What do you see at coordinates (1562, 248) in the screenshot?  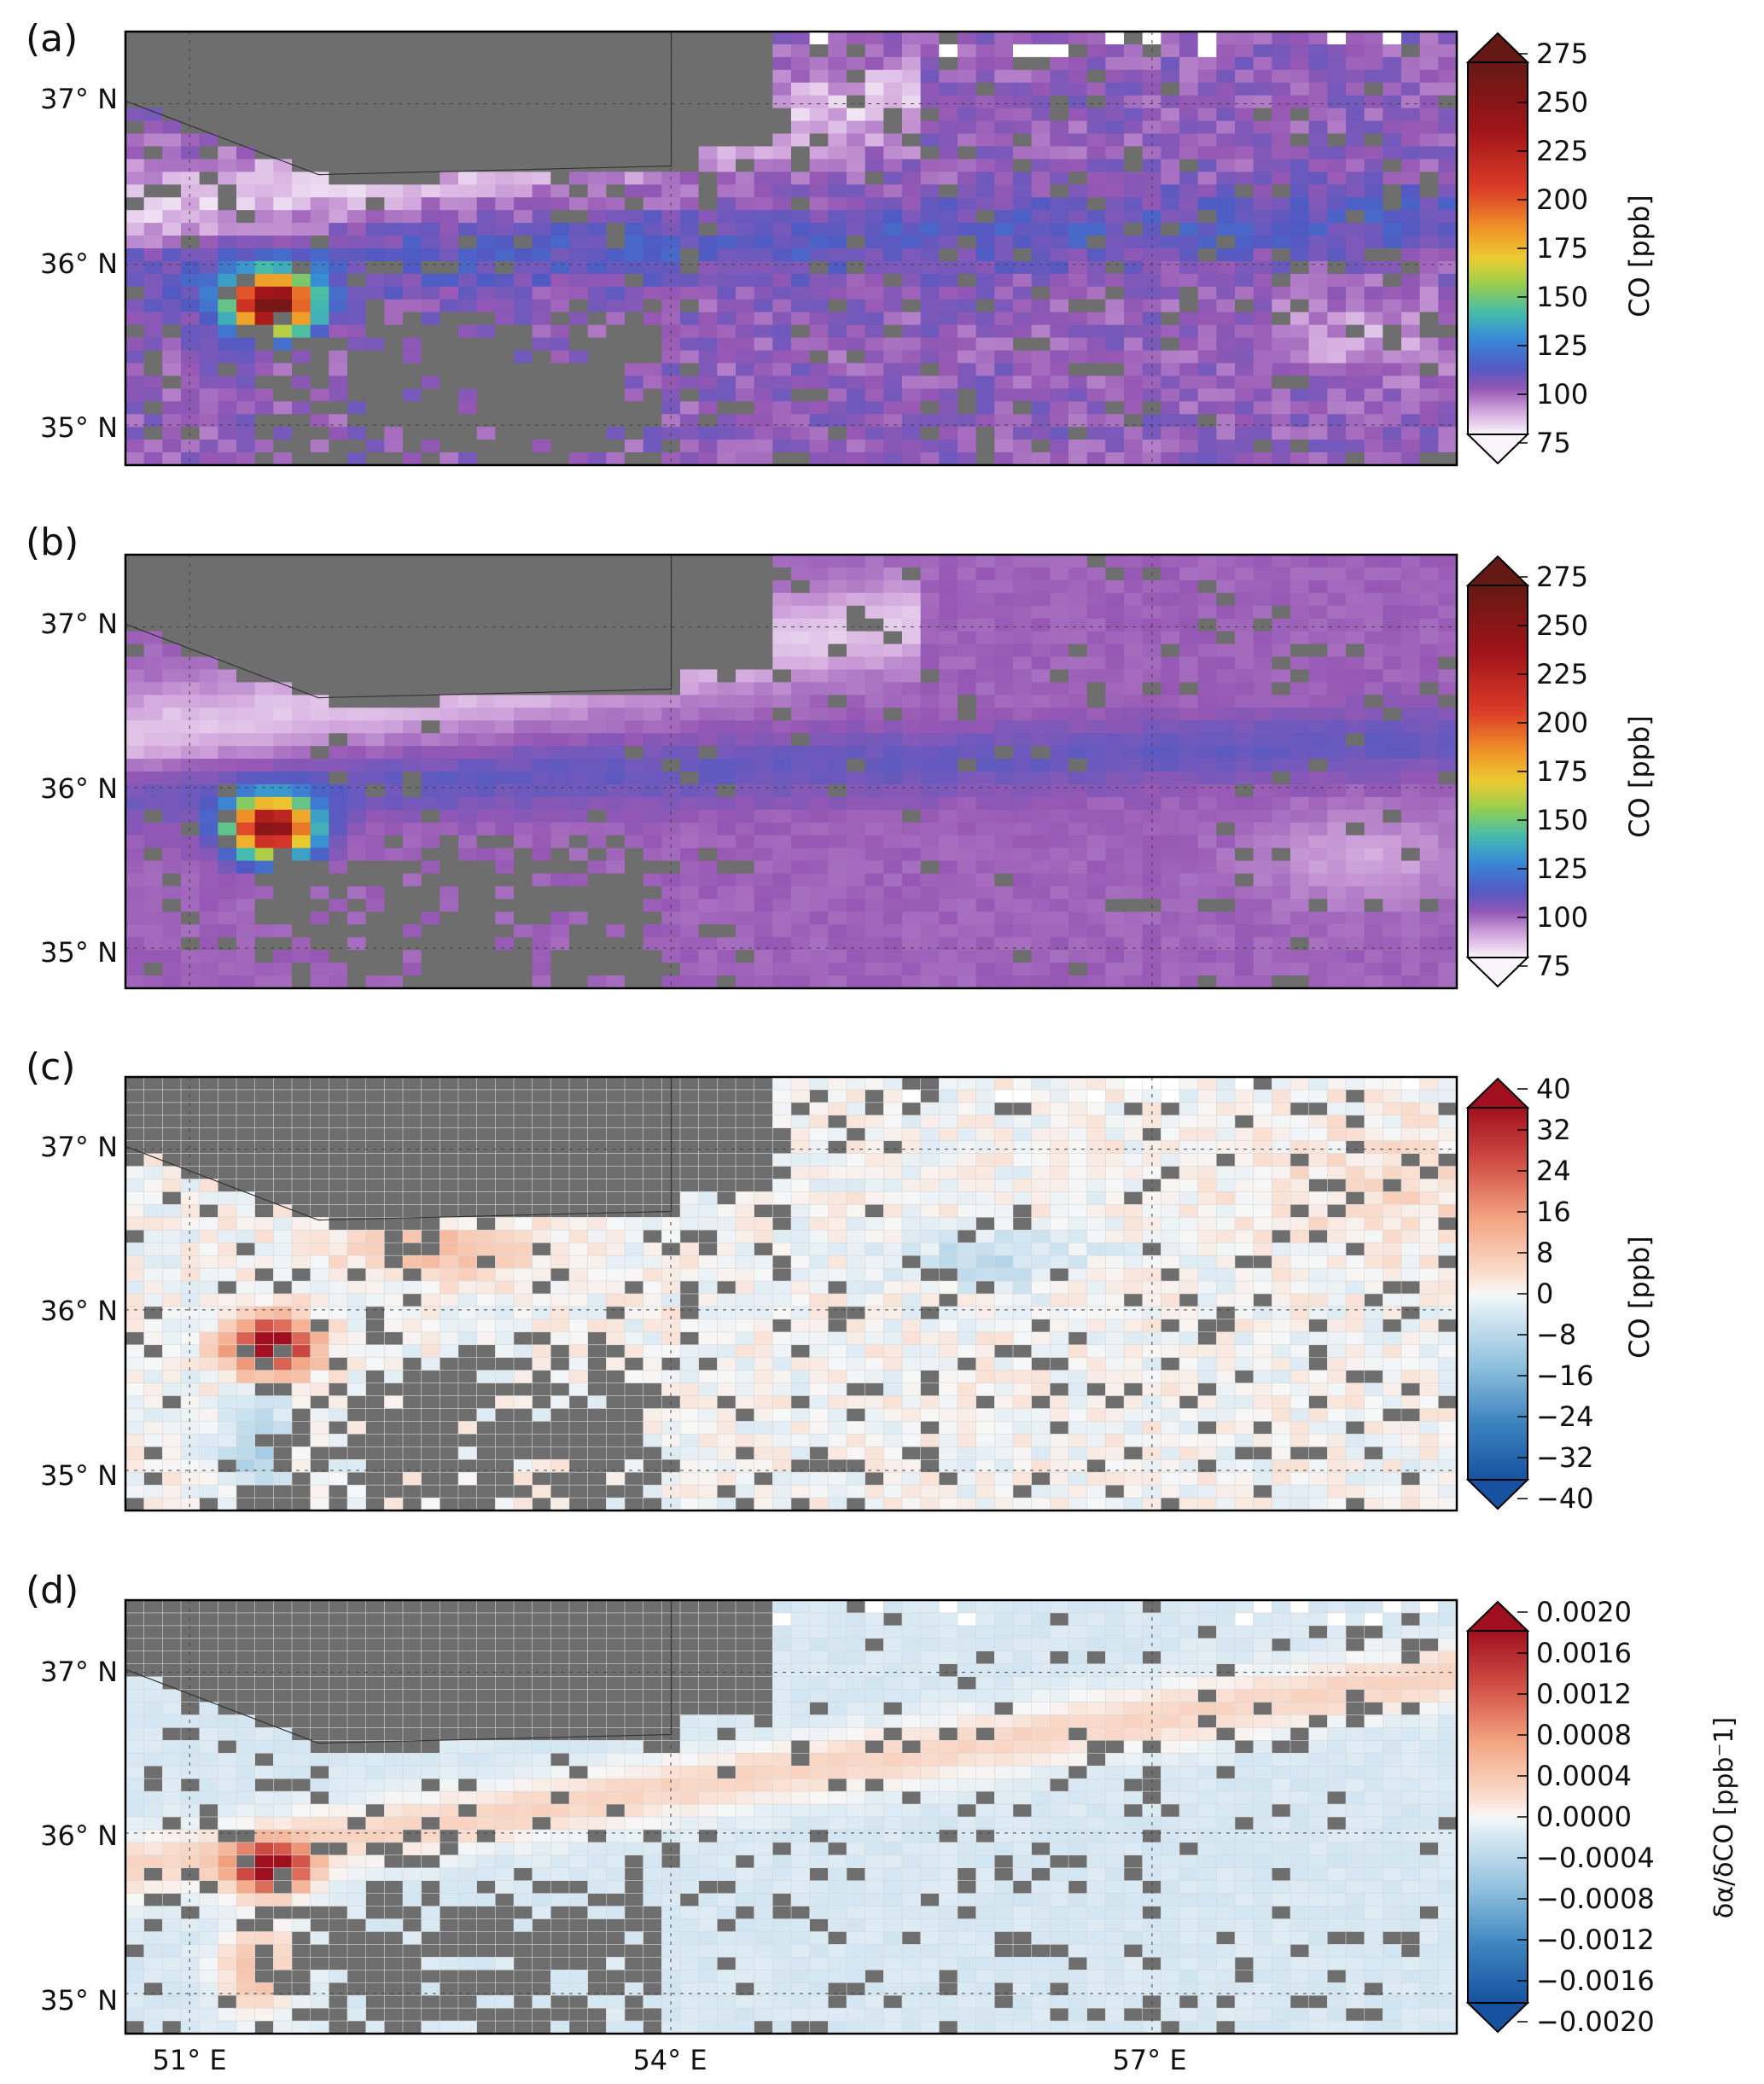 I see `colorbar-tick-label: 175` at bounding box center [1562, 248].